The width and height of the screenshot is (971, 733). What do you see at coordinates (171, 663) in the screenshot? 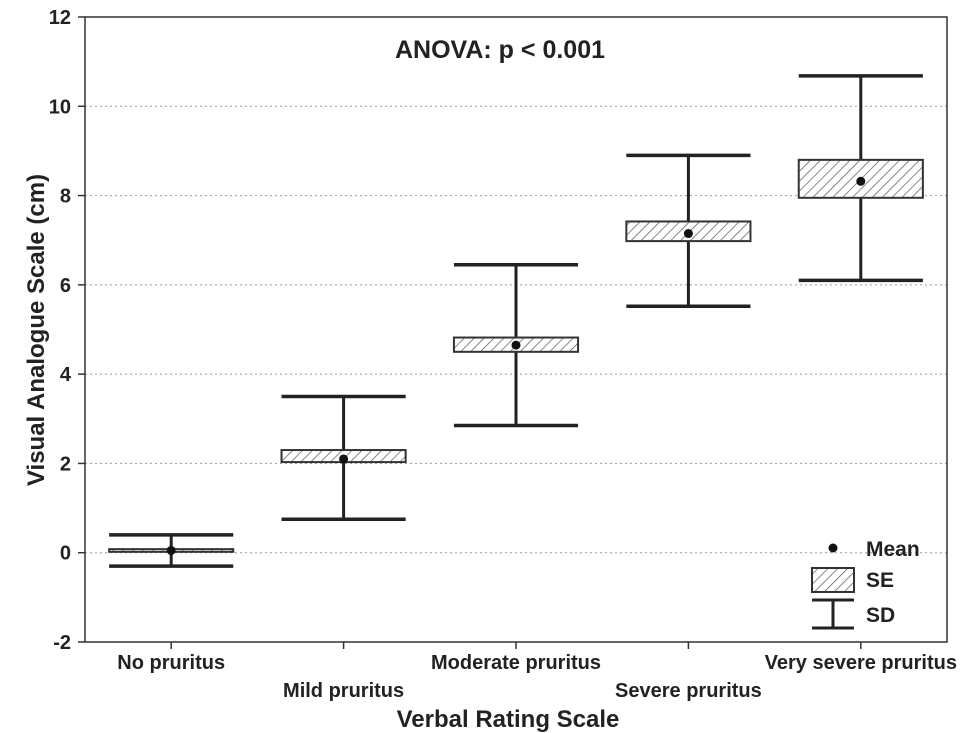
I see `x-tick-label: No pruritus` at bounding box center [171, 663].